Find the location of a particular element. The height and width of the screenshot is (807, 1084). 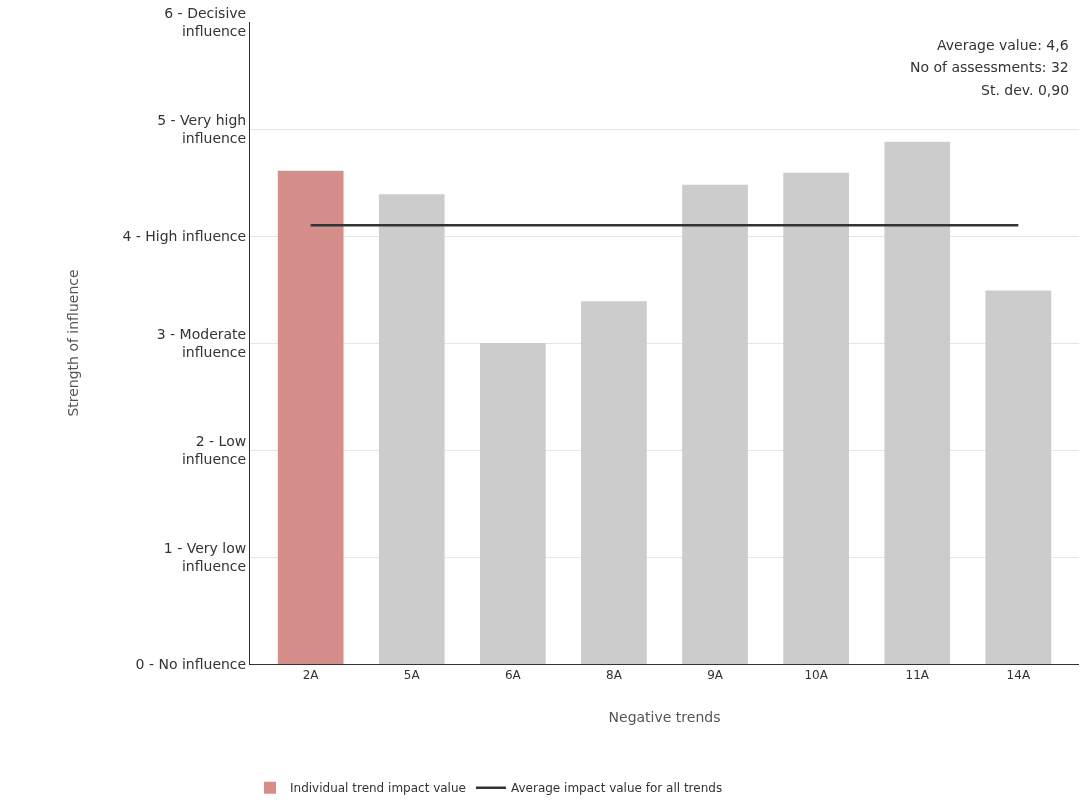

x-tick-label: 9A is located at coordinates (715, 675).